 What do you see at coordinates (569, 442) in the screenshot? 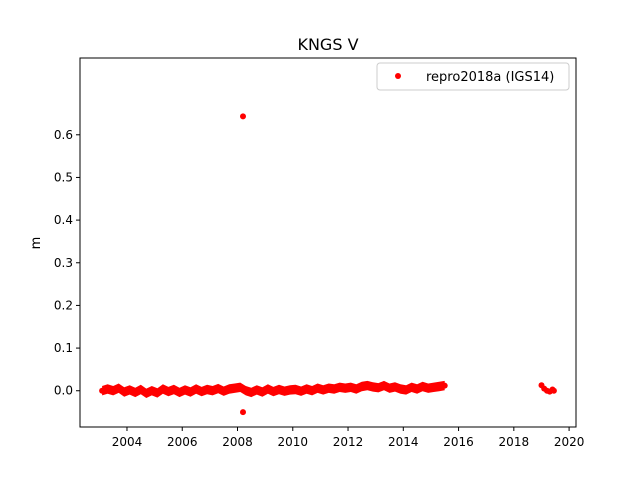
I see `x-tick-label: 2020` at bounding box center [569, 442].